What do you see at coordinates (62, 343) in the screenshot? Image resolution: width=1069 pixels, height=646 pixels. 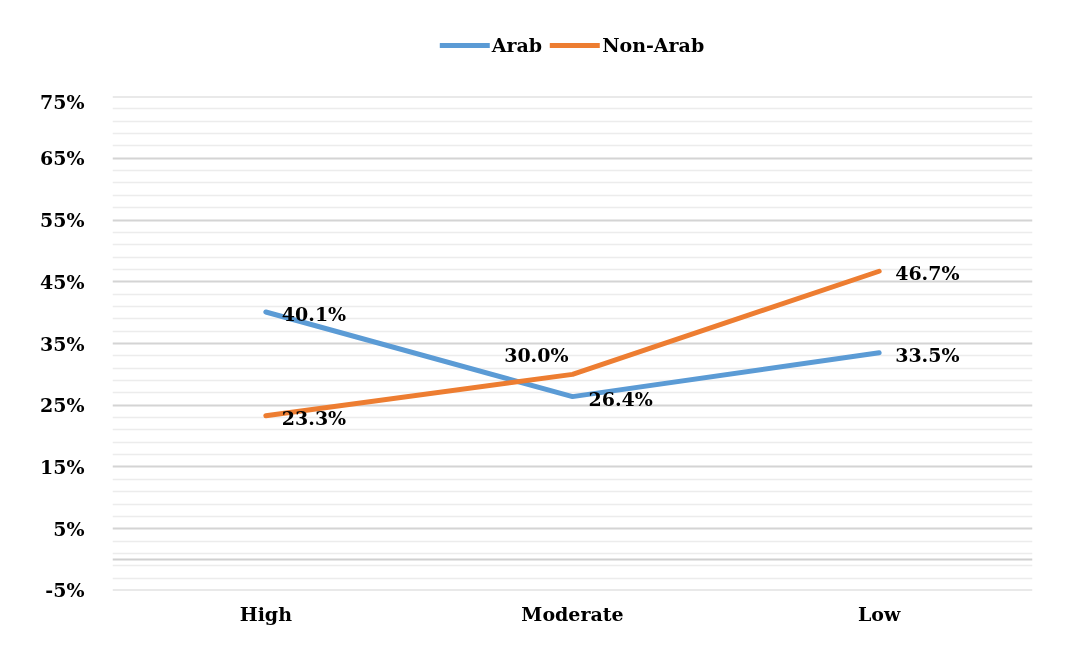 I see `y-tick-label: 35%` at bounding box center [62, 343].